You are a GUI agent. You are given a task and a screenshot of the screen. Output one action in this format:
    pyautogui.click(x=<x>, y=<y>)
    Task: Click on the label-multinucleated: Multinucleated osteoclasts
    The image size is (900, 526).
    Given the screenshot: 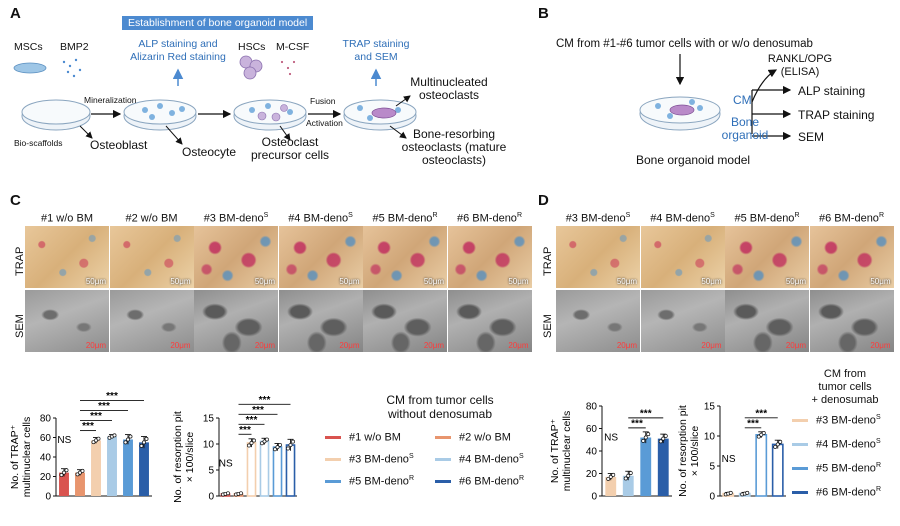 What is the action you would take?
    pyautogui.click(x=449, y=89)
    